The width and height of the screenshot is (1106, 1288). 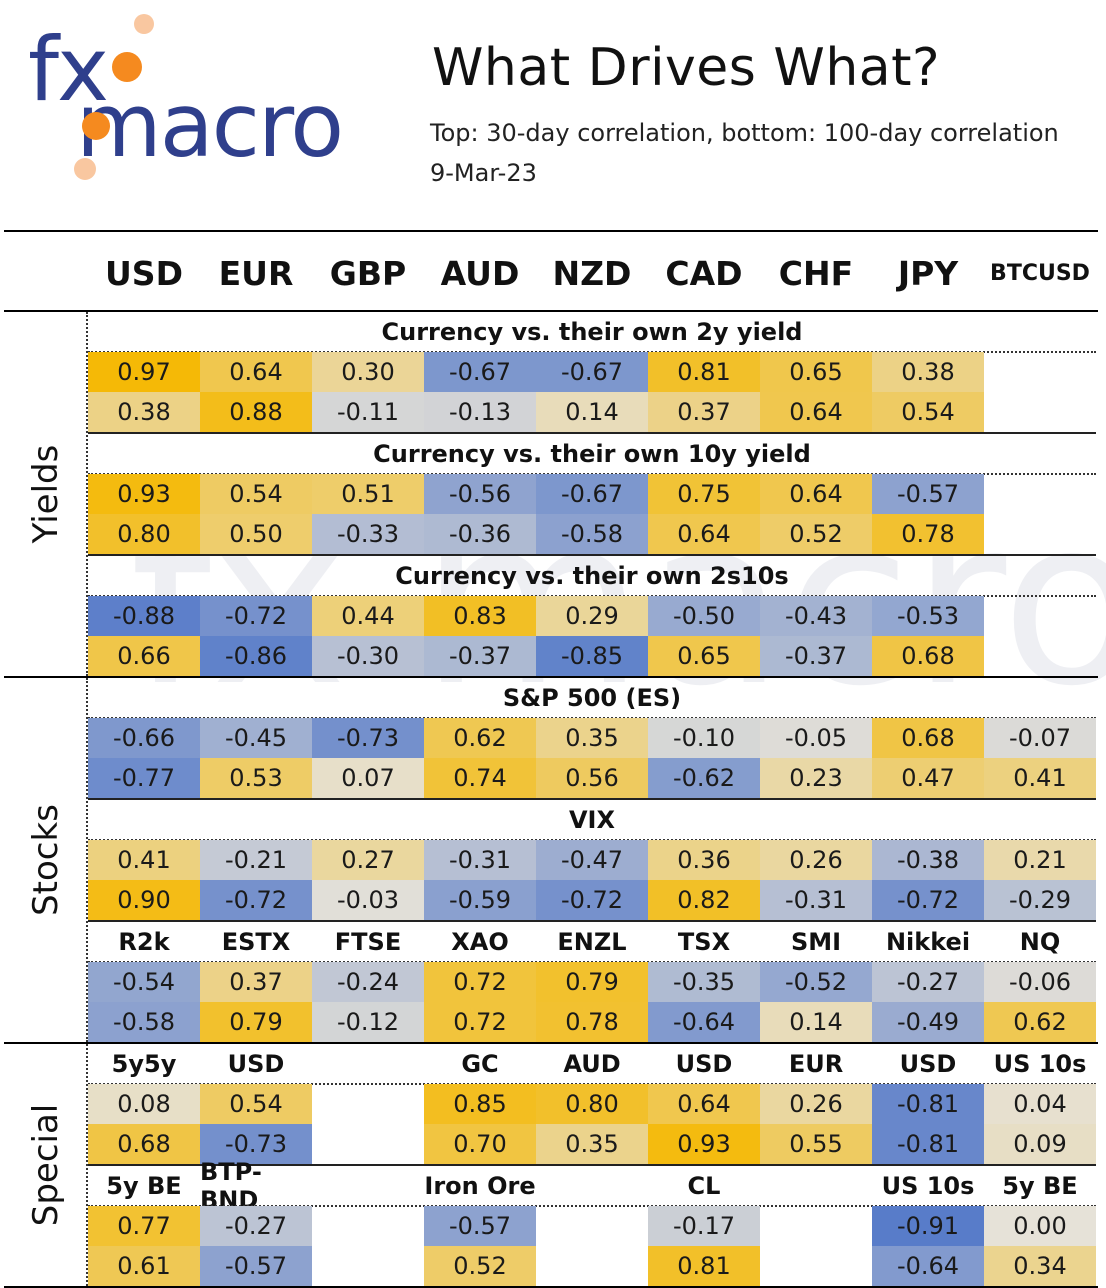 I want to click on correlation-cell: -0.59, so click(x=480, y=900).